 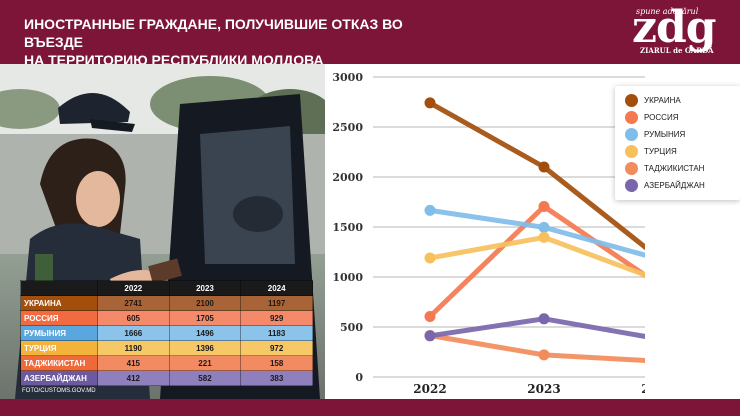 I want to click on table-cell: 582, so click(x=205, y=378).